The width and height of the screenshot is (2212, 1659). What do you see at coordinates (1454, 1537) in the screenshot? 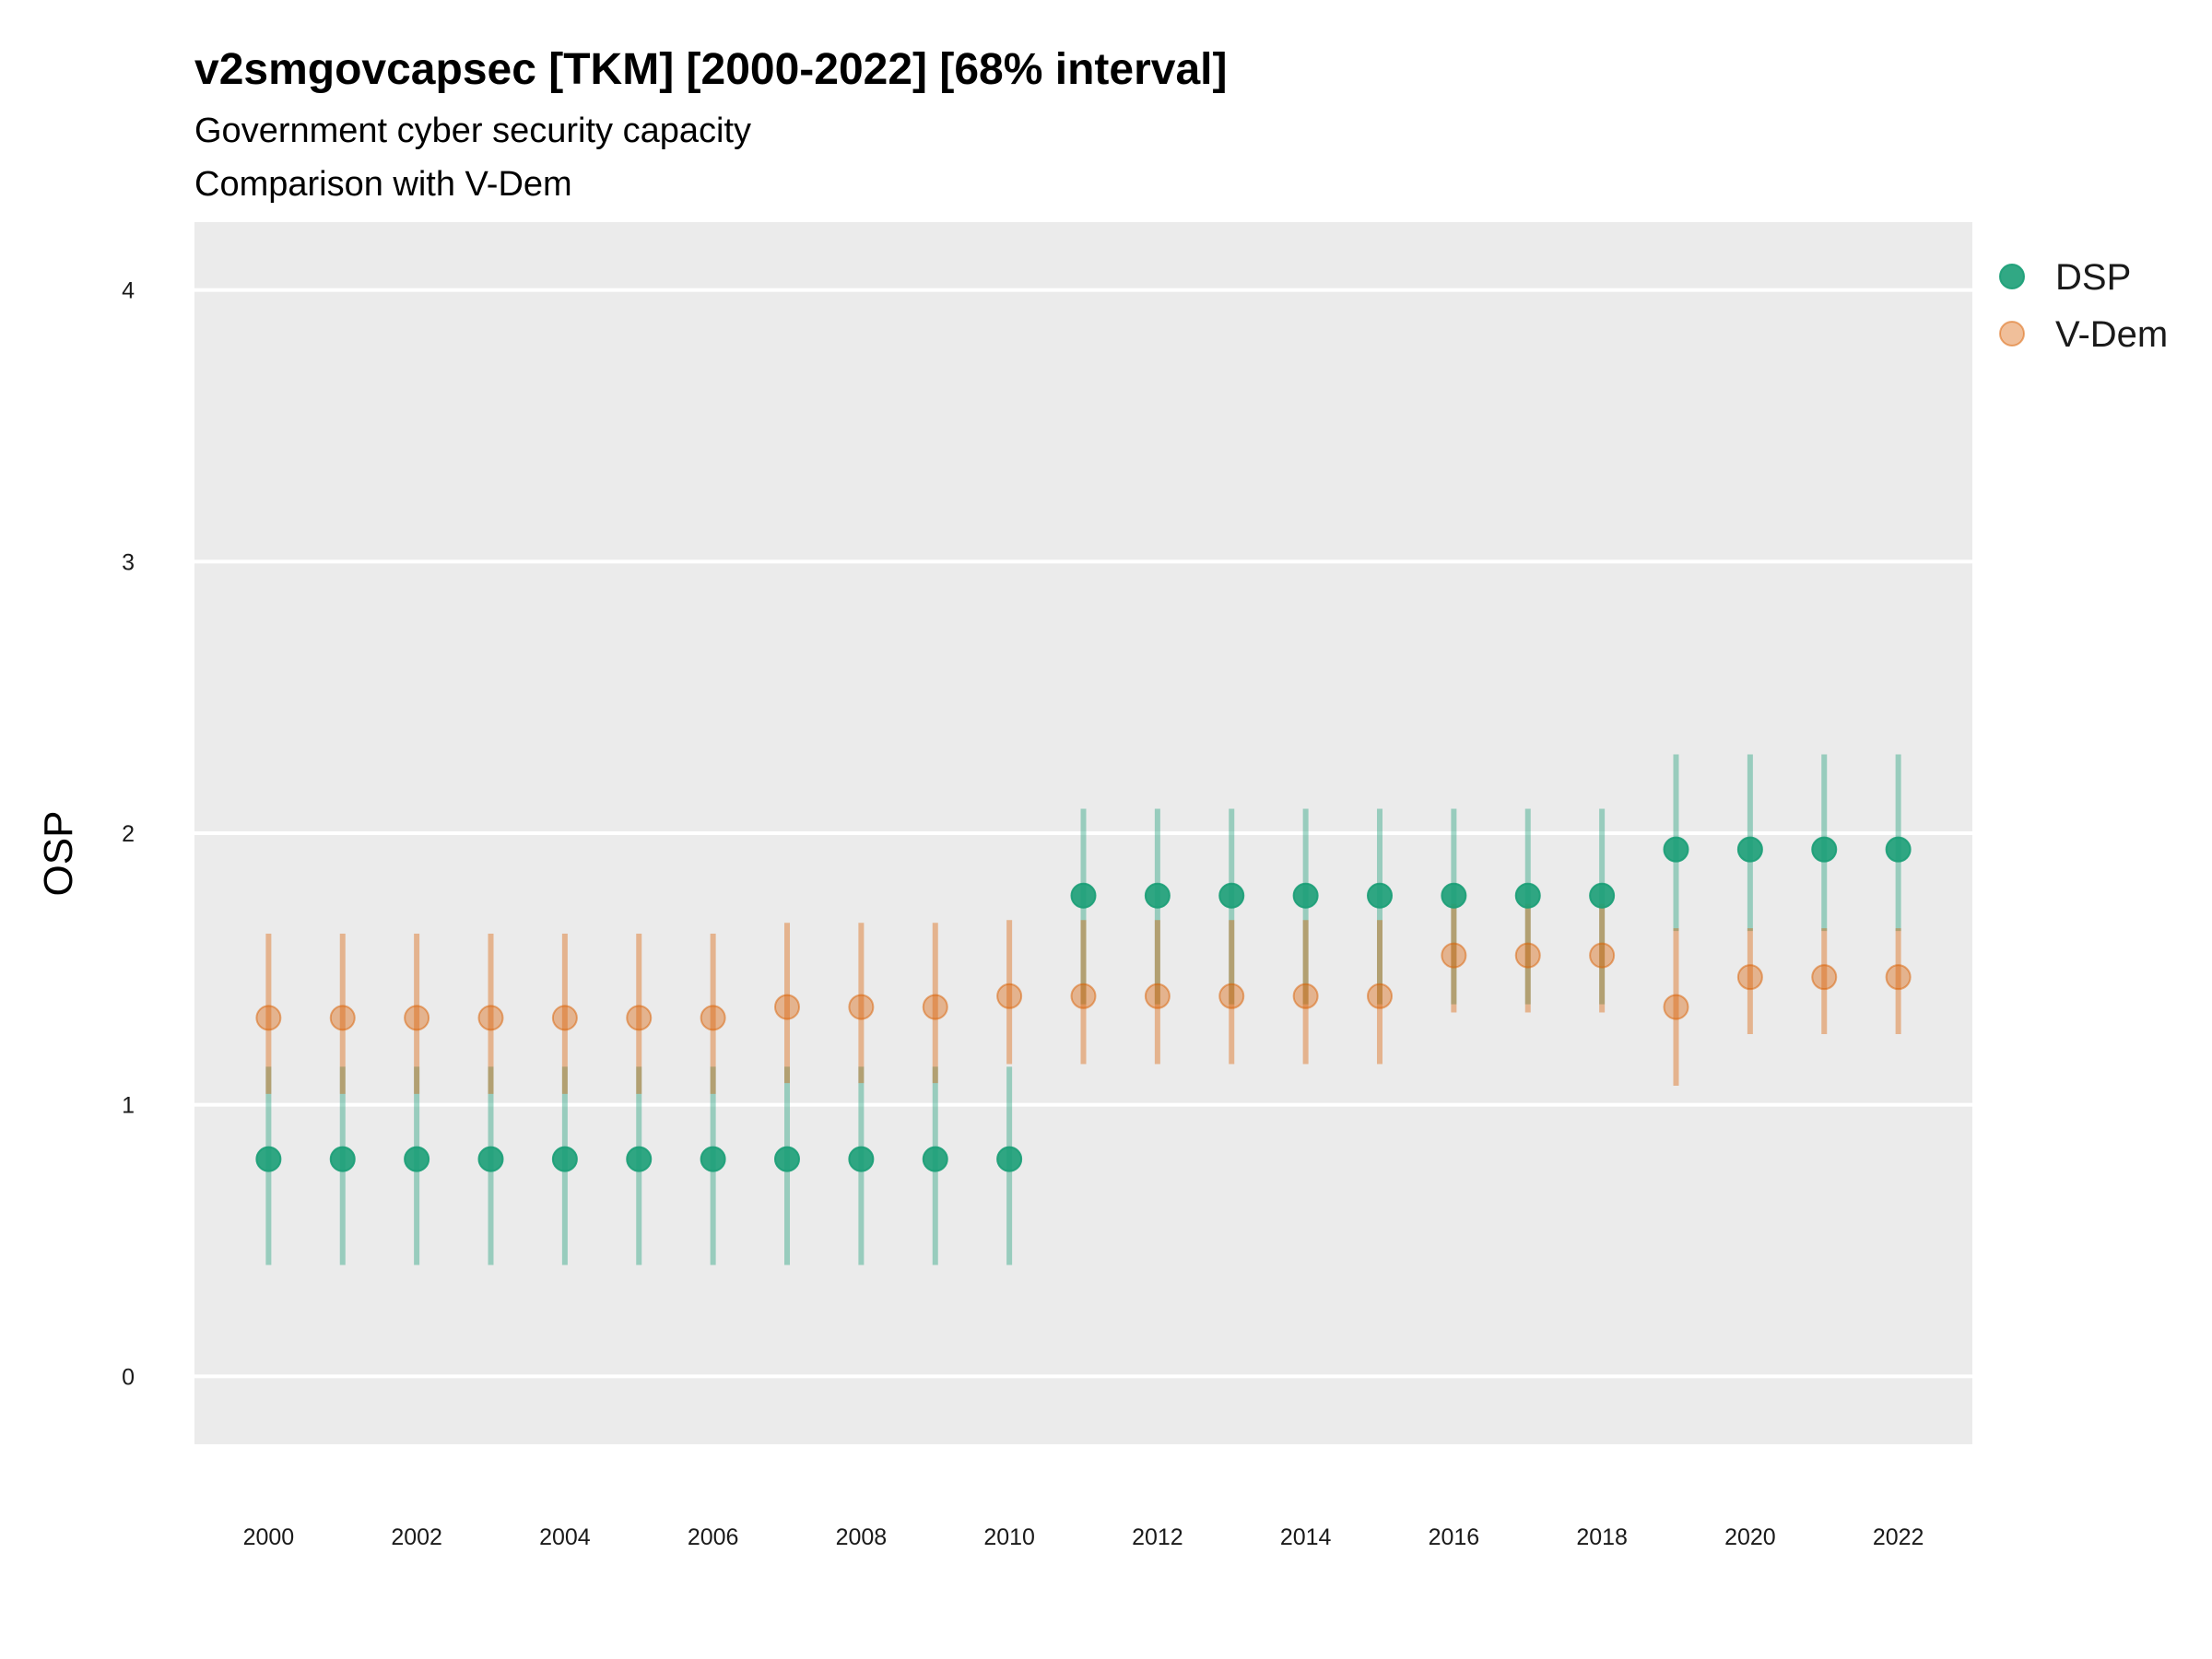
I see `x-tick-label: 2016` at bounding box center [1454, 1537].